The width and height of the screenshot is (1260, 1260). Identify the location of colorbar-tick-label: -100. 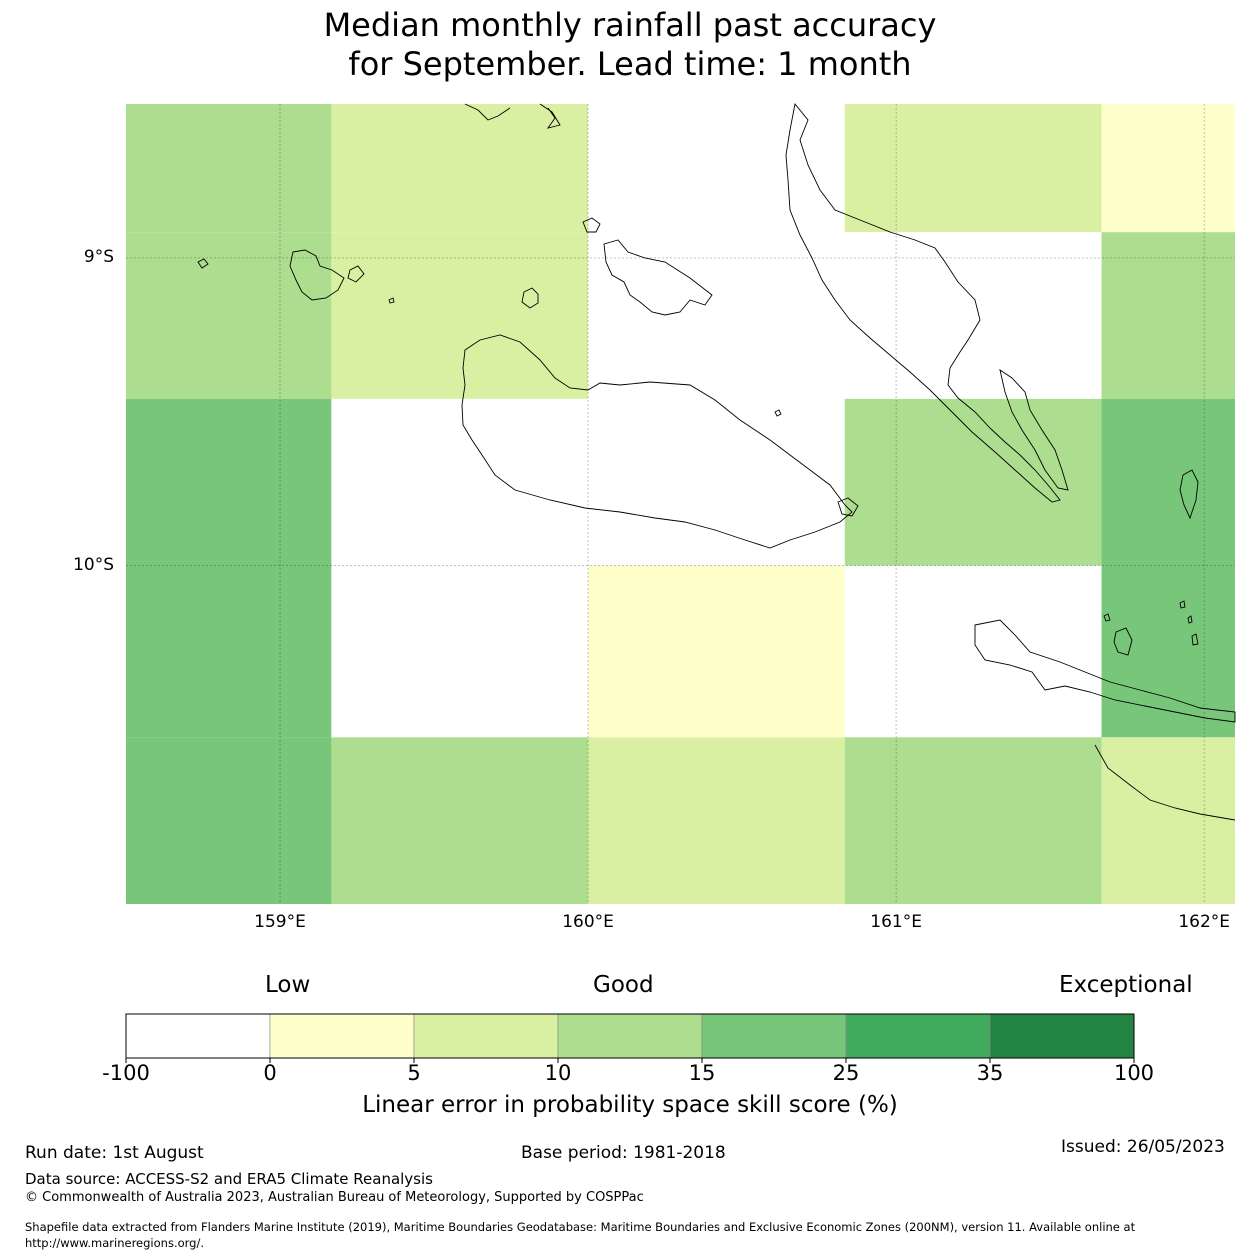
(126, 1073).